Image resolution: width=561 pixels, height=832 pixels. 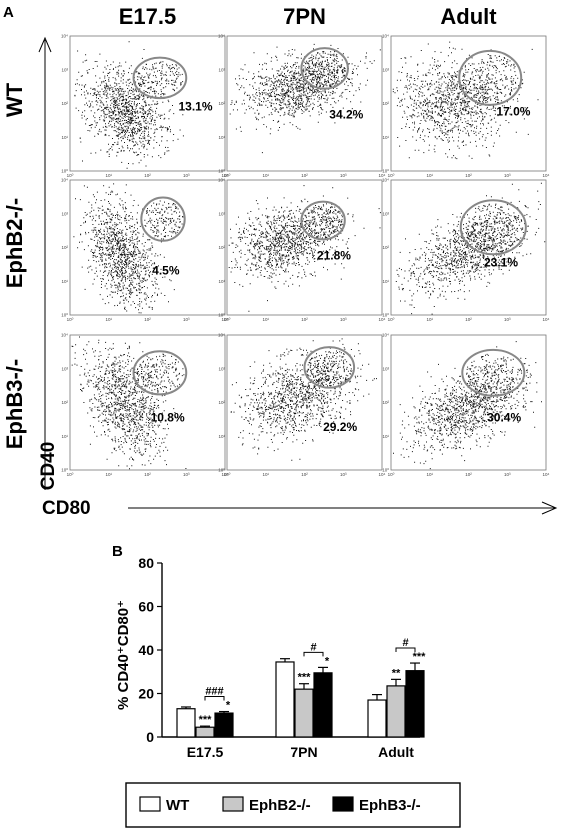 What do you see at coordinates (504, 417) in the screenshot?
I see `gate-percentage: 30.4%` at bounding box center [504, 417].